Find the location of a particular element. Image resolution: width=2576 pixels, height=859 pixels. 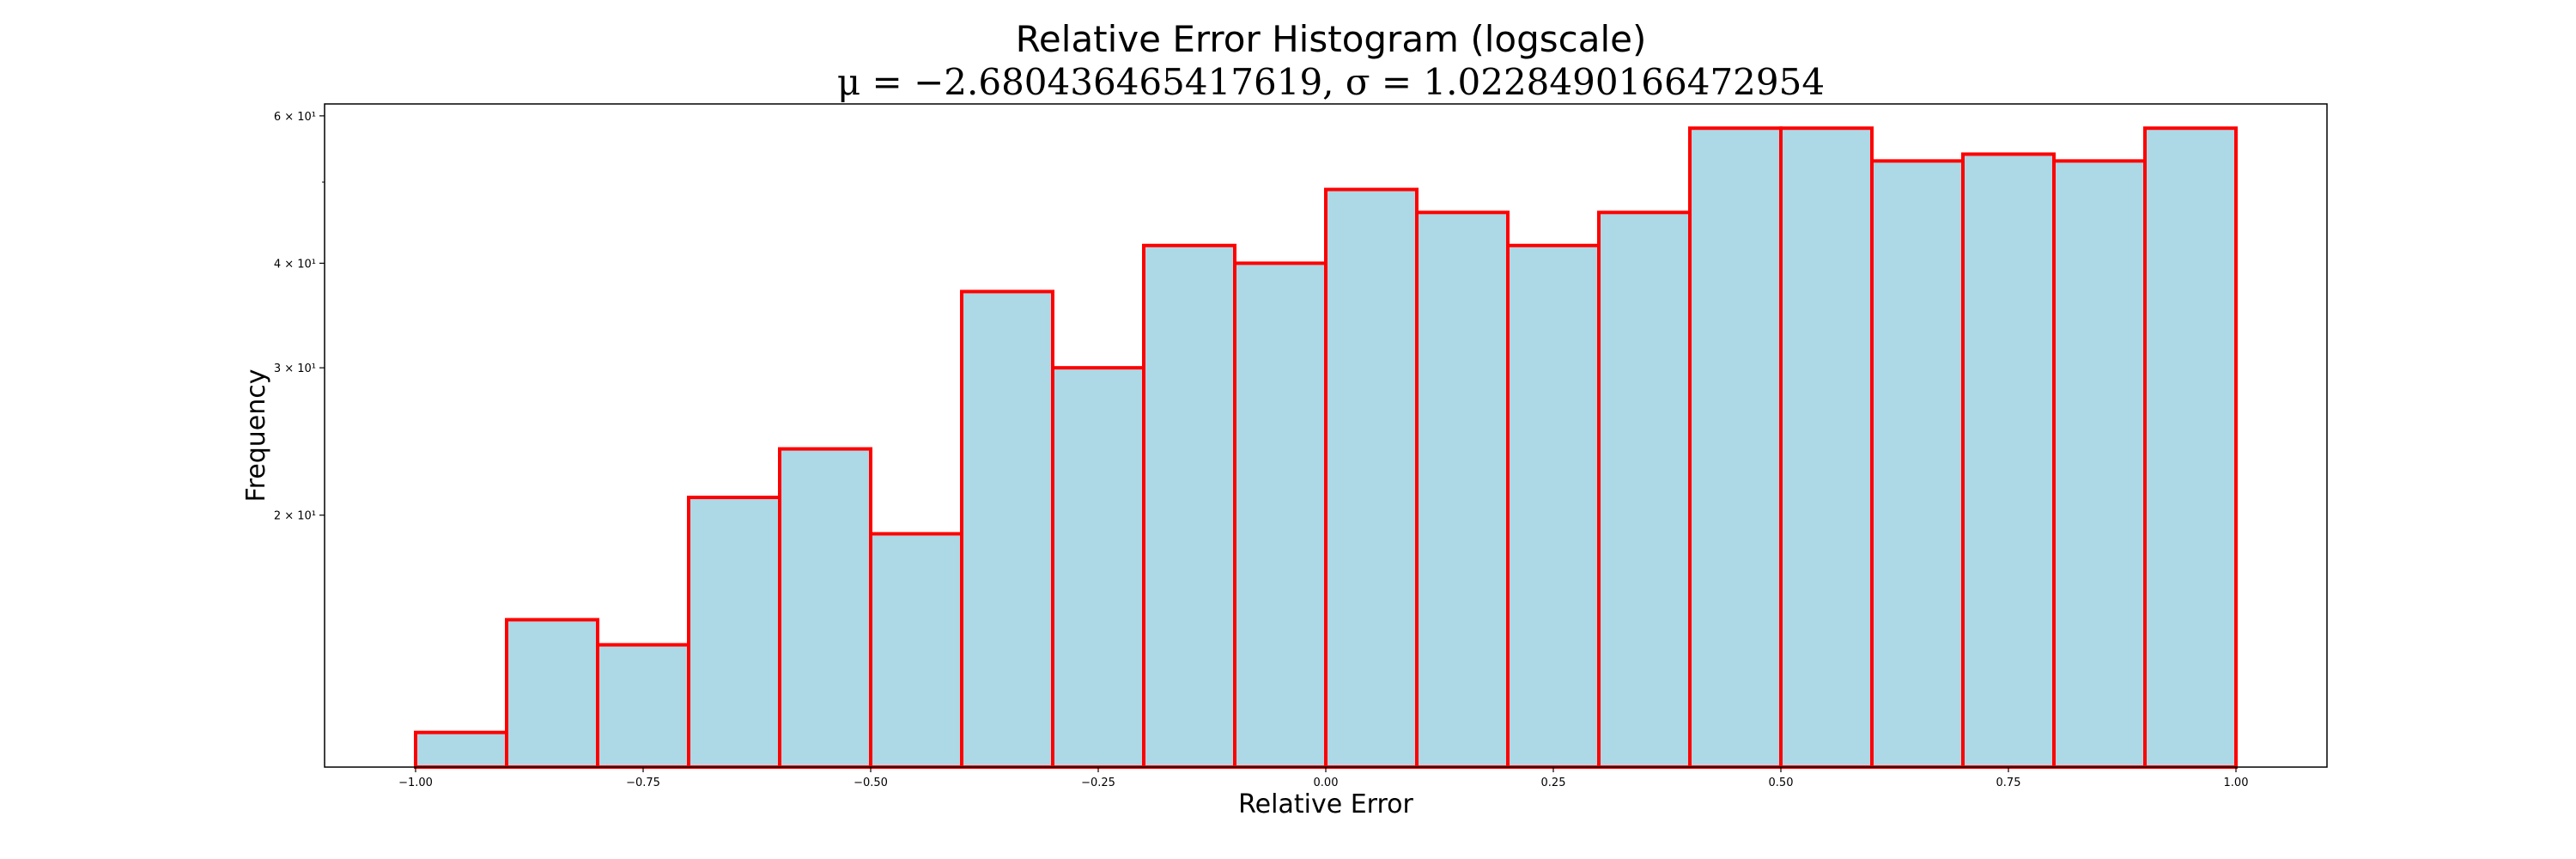

y-tick-label: 6 × 10¹ is located at coordinates (295, 117).